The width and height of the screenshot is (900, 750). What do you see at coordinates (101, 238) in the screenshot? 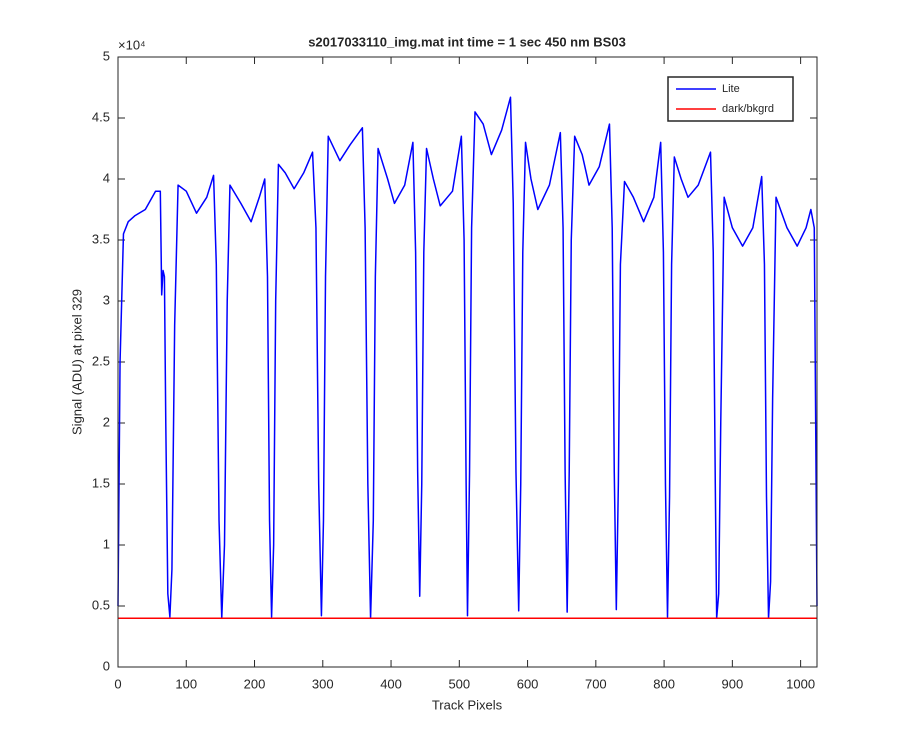
I see `y-tick-label: 3.5` at bounding box center [101, 238].